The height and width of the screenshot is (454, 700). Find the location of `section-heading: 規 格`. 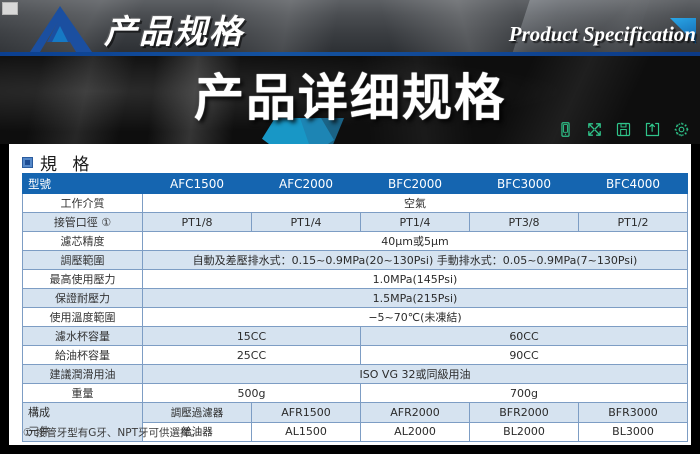

section-heading: 規 格 is located at coordinates (58, 162).